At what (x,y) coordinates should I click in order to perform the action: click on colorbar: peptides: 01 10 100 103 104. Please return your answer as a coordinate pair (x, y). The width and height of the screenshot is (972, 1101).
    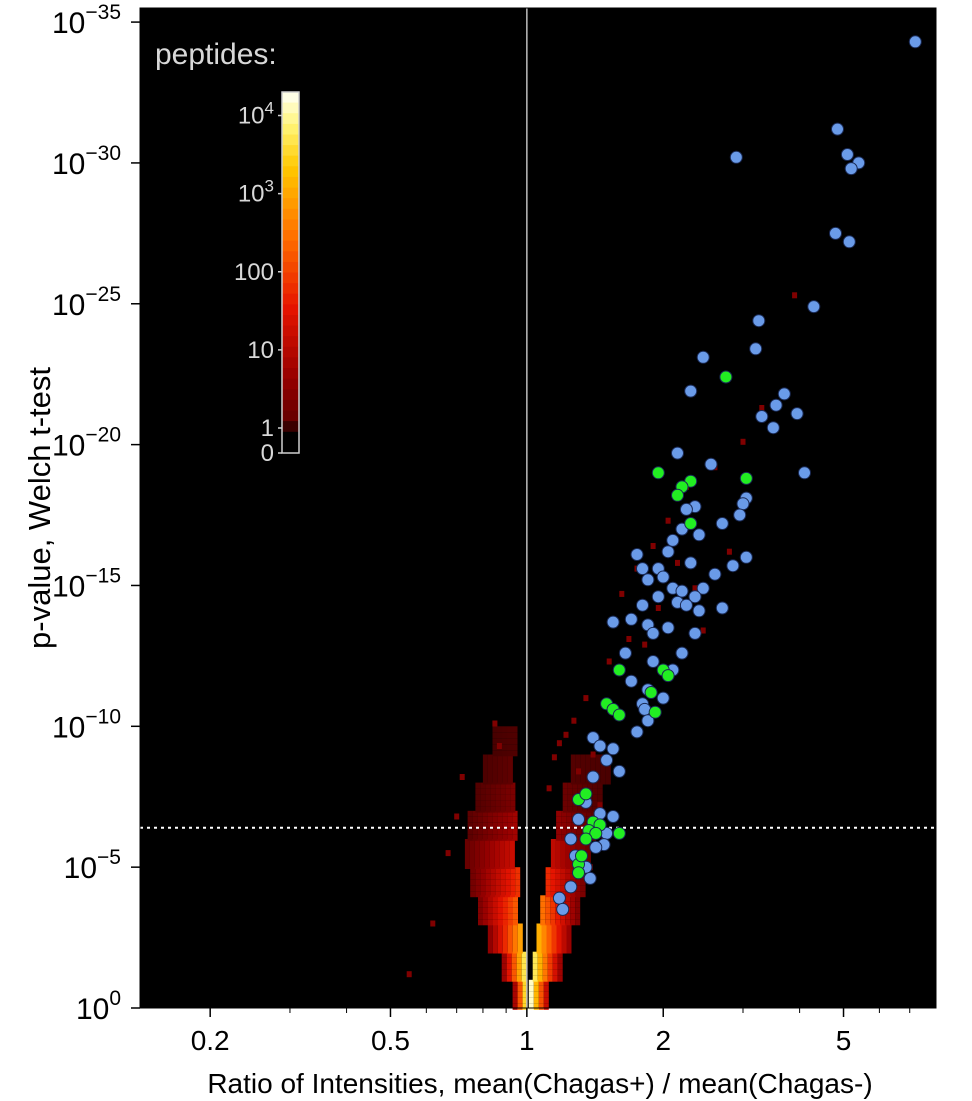
    Looking at the image, I should click on (227, 252).